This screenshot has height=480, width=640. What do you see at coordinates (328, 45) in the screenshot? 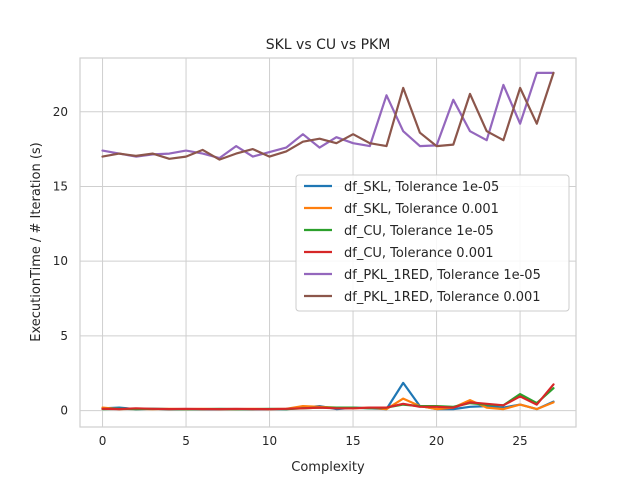
I see `chart-title: SKL vs CU vs PKM` at bounding box center [328, 45].